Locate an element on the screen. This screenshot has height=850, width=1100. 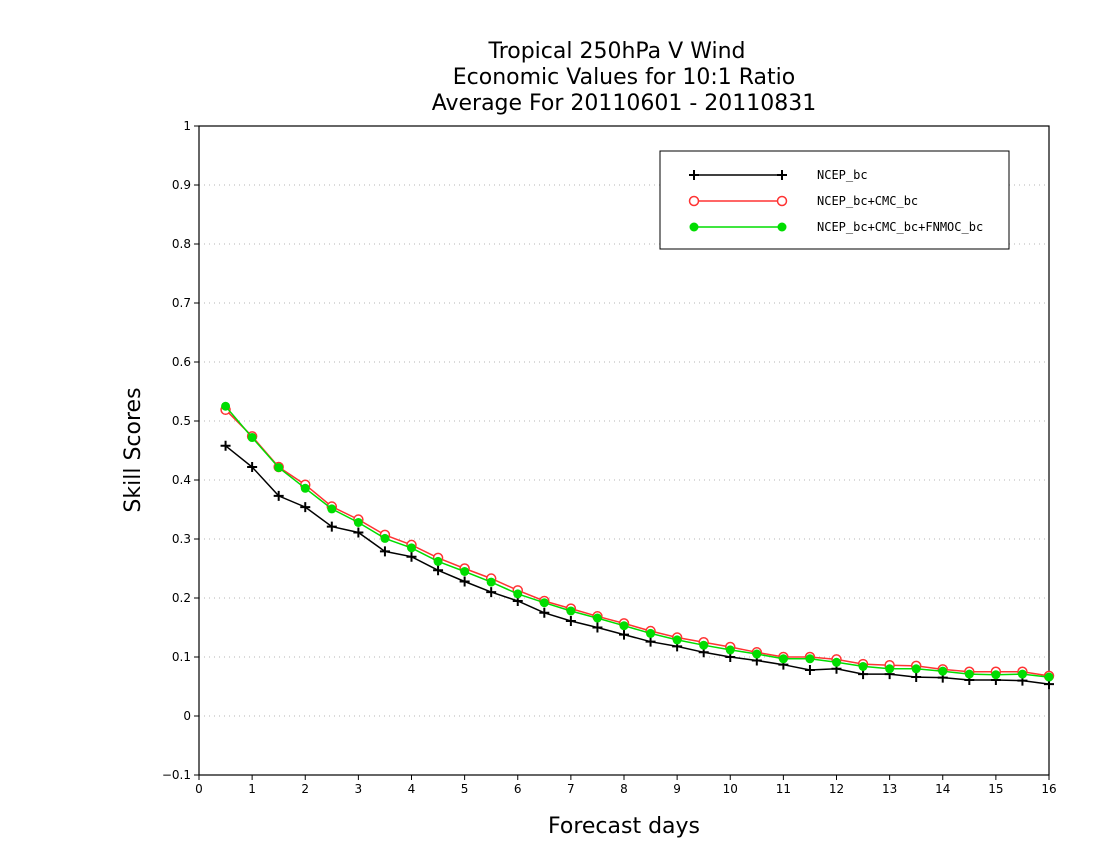
legend-marker-filled-circle-right is located at coordinates (782, 227).